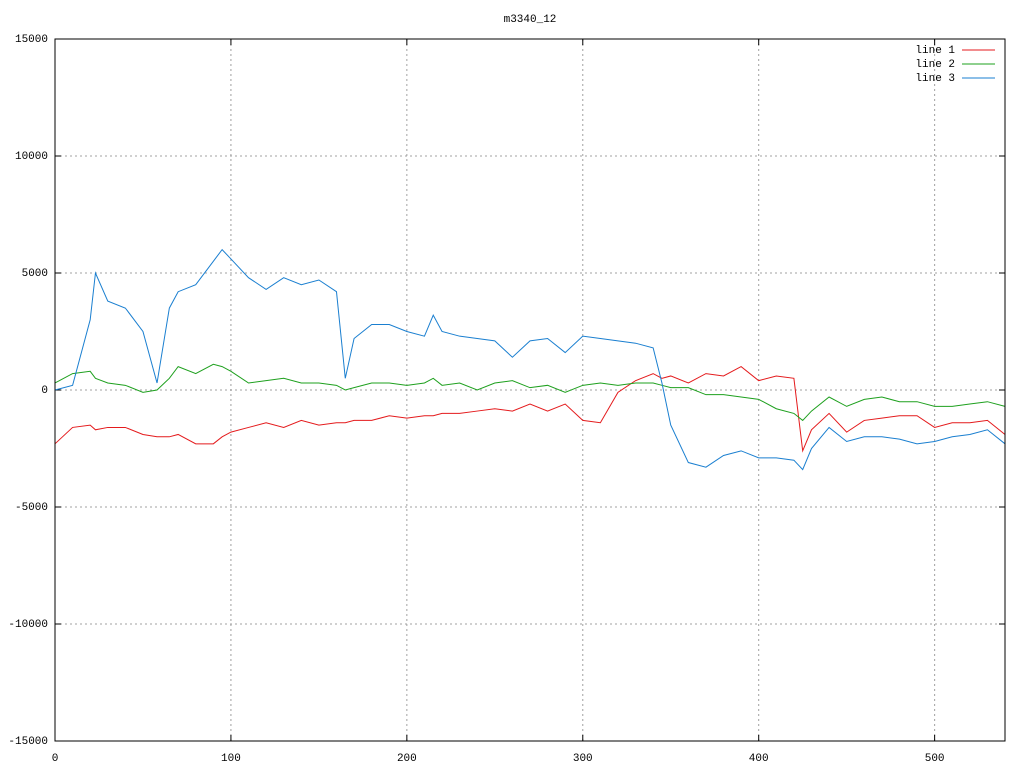  What do you see at coordinates (530, 20) in the screenshot?
I see `chart-title: m3340_12` at bounding box center [530, 20].